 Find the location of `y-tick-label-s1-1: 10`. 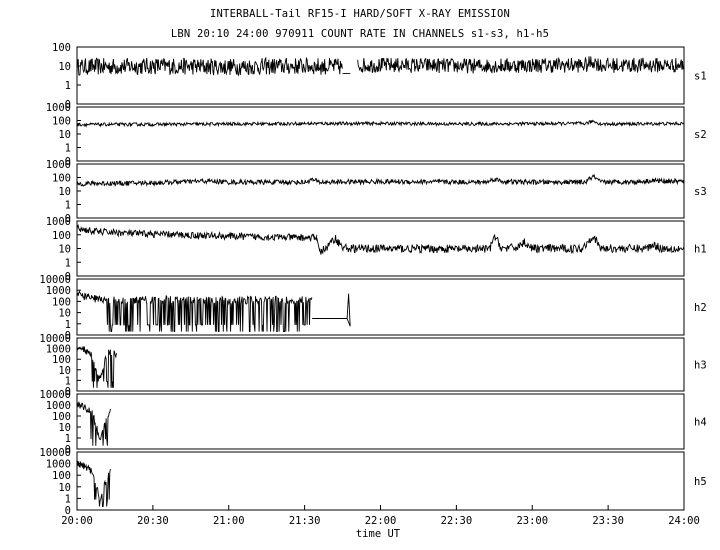

y-tick-label-s1-1: 10 is located at coordinates (64, 67).